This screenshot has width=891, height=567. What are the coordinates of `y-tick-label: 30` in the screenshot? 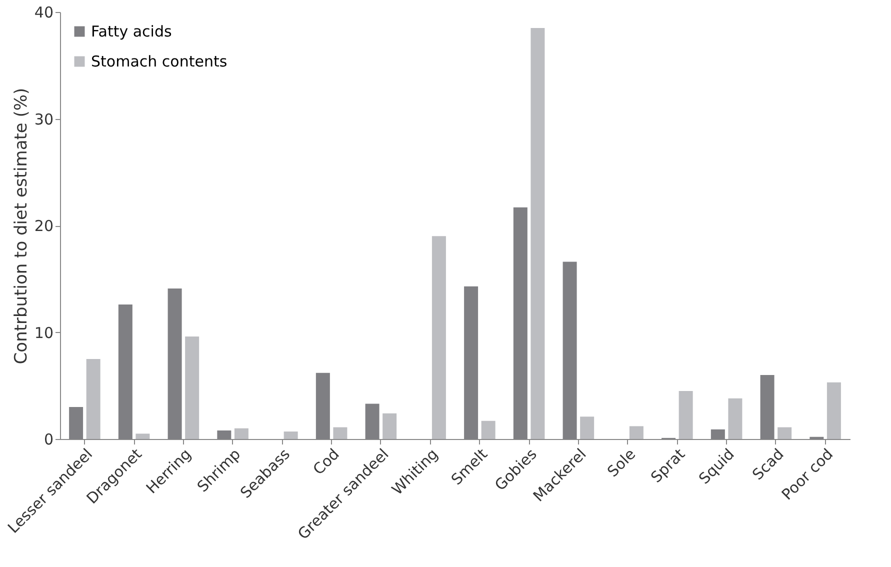 It's located at (44, 119).